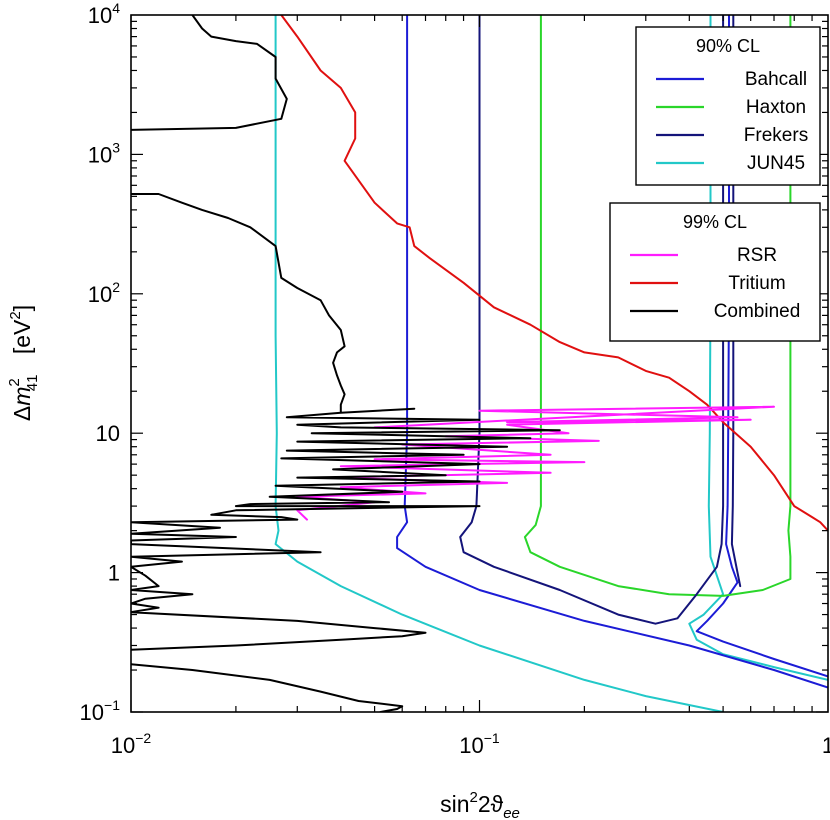  What do you see at coordinates (23, 363) in the screenshot?
I see `y-axis-label: Δm241 [eV2]` at bounding box center [23, 363].